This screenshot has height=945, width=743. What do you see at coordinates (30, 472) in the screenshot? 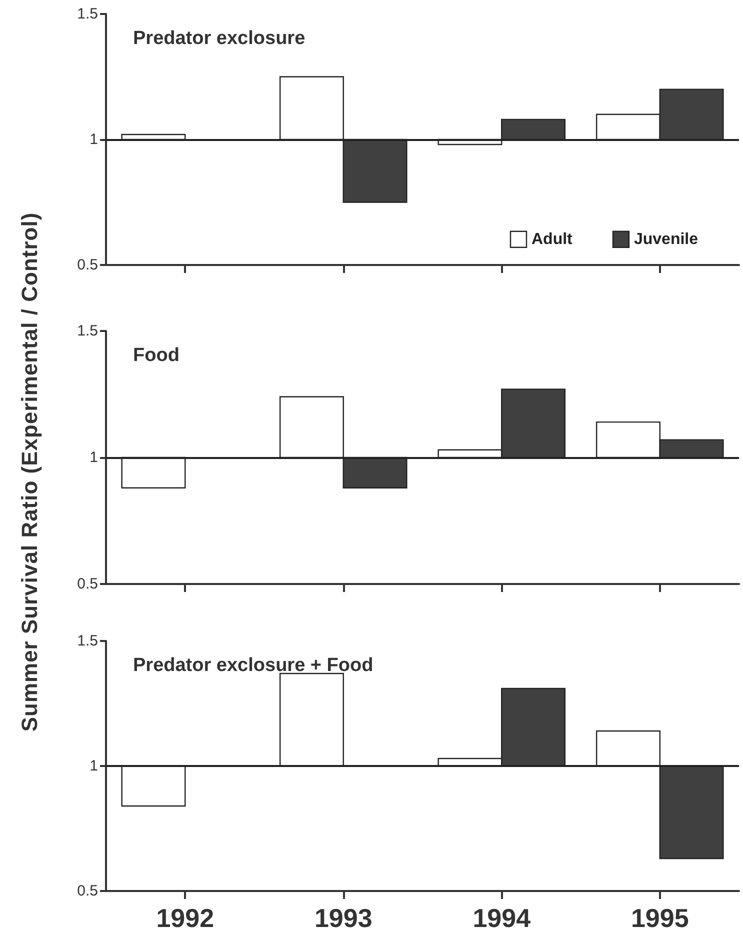
I see `y-axis-title: Summer Survival Ratio (Experimental / Control)` at bounding box center [30, 472].